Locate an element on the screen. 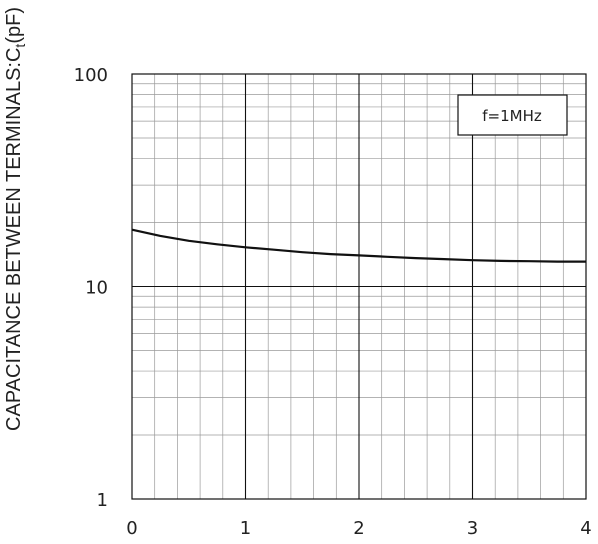 The height and width of the screenshot is (544, 598). legend-annotation: f=1MHz is located at coordinates (512, 116).